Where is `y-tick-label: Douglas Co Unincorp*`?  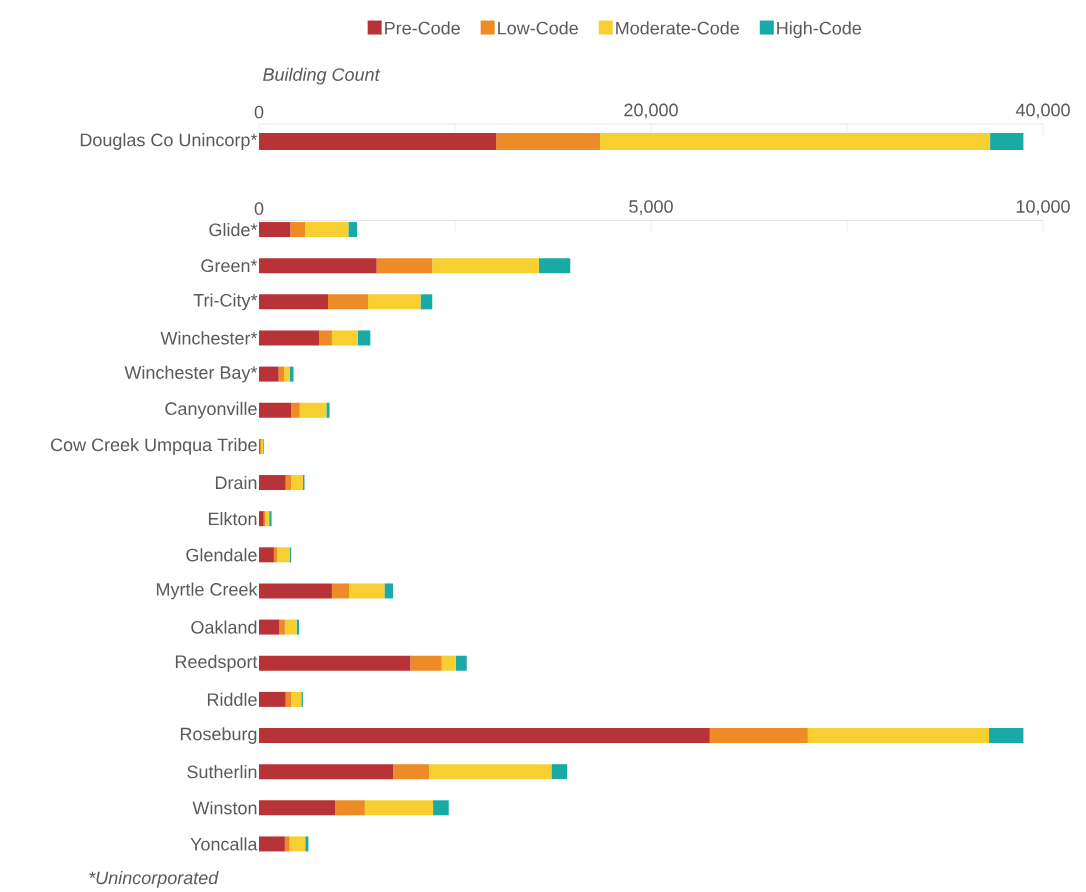 y-tick-label: Douglas Co Unincorp* is located at coordinates (169, 141).